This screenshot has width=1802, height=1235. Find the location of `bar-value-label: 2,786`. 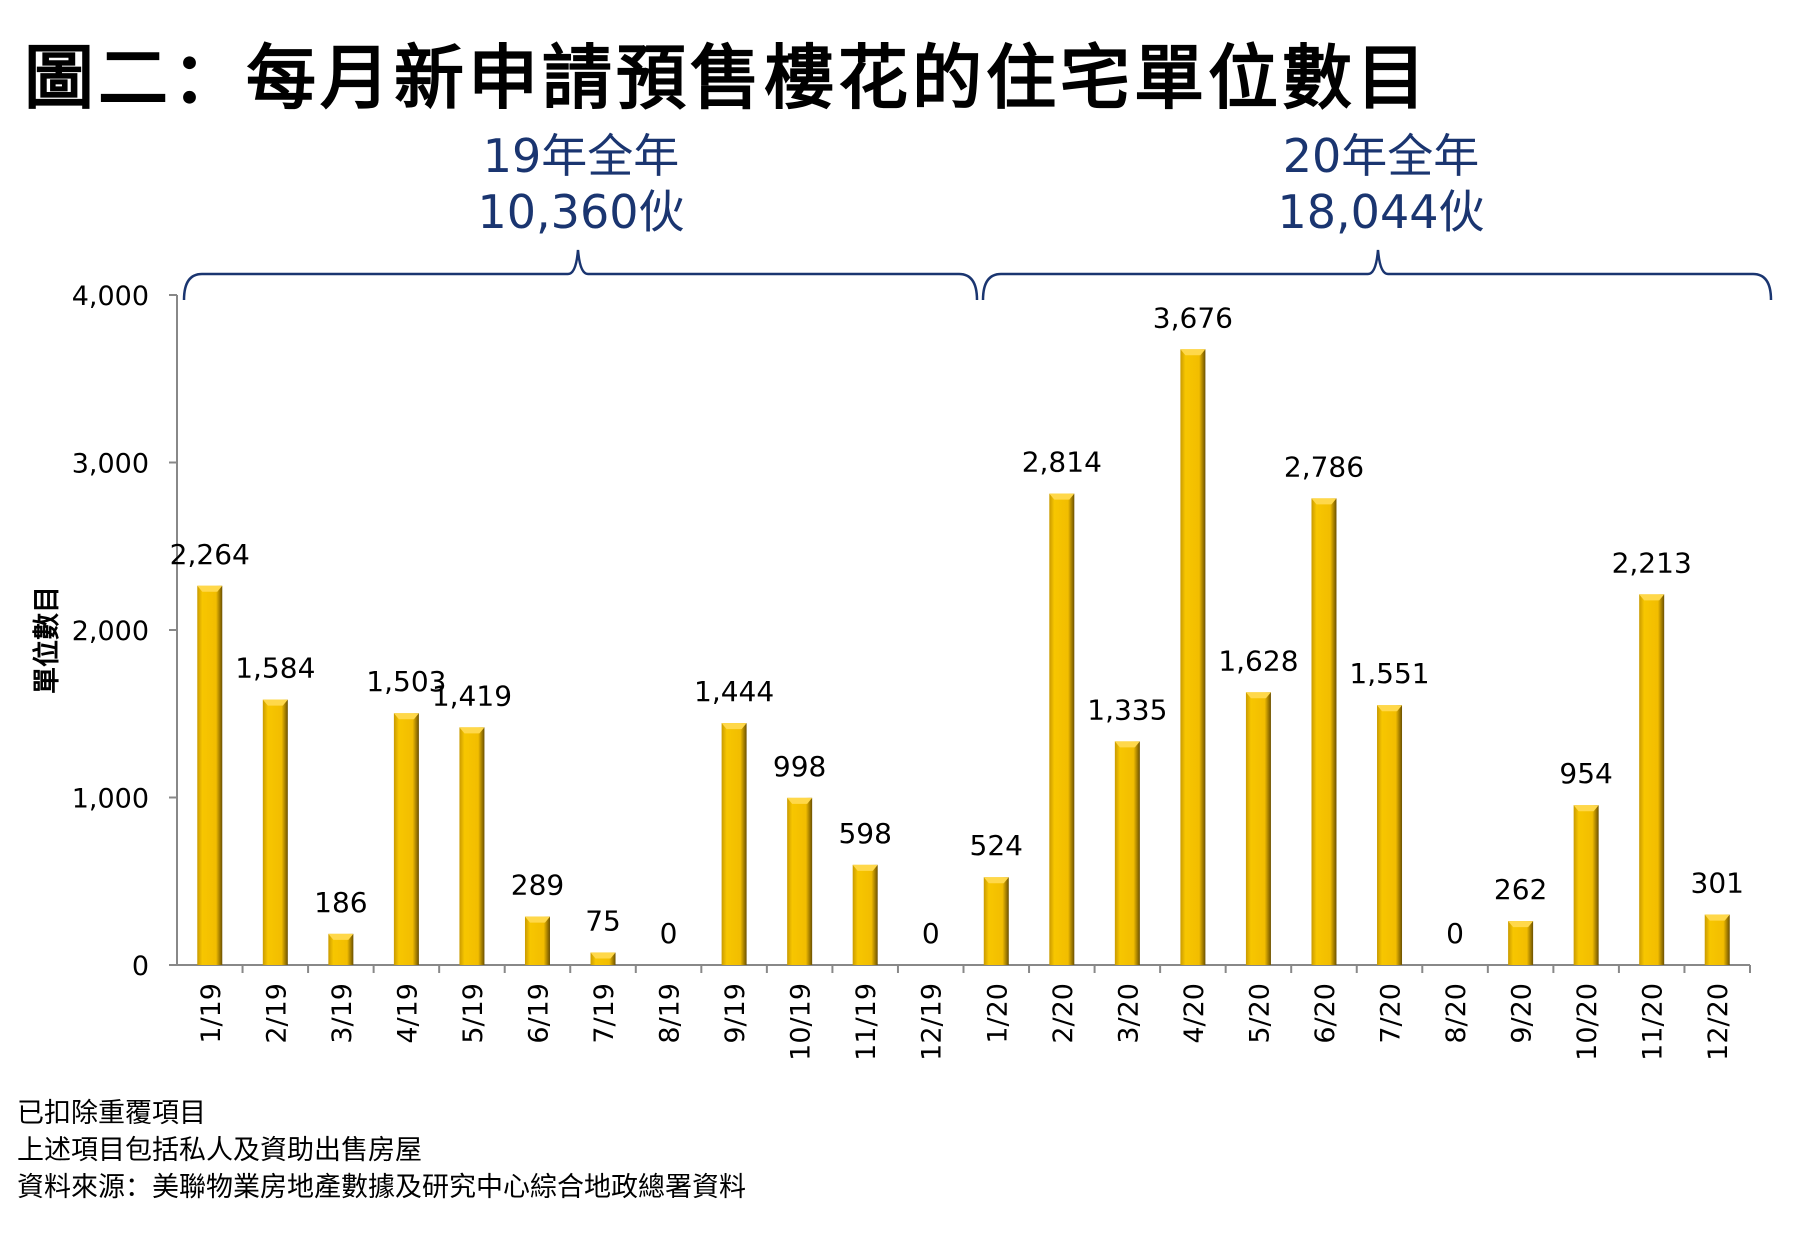

bar-value-label: 2,786 is located at coordinates (1324, 466).